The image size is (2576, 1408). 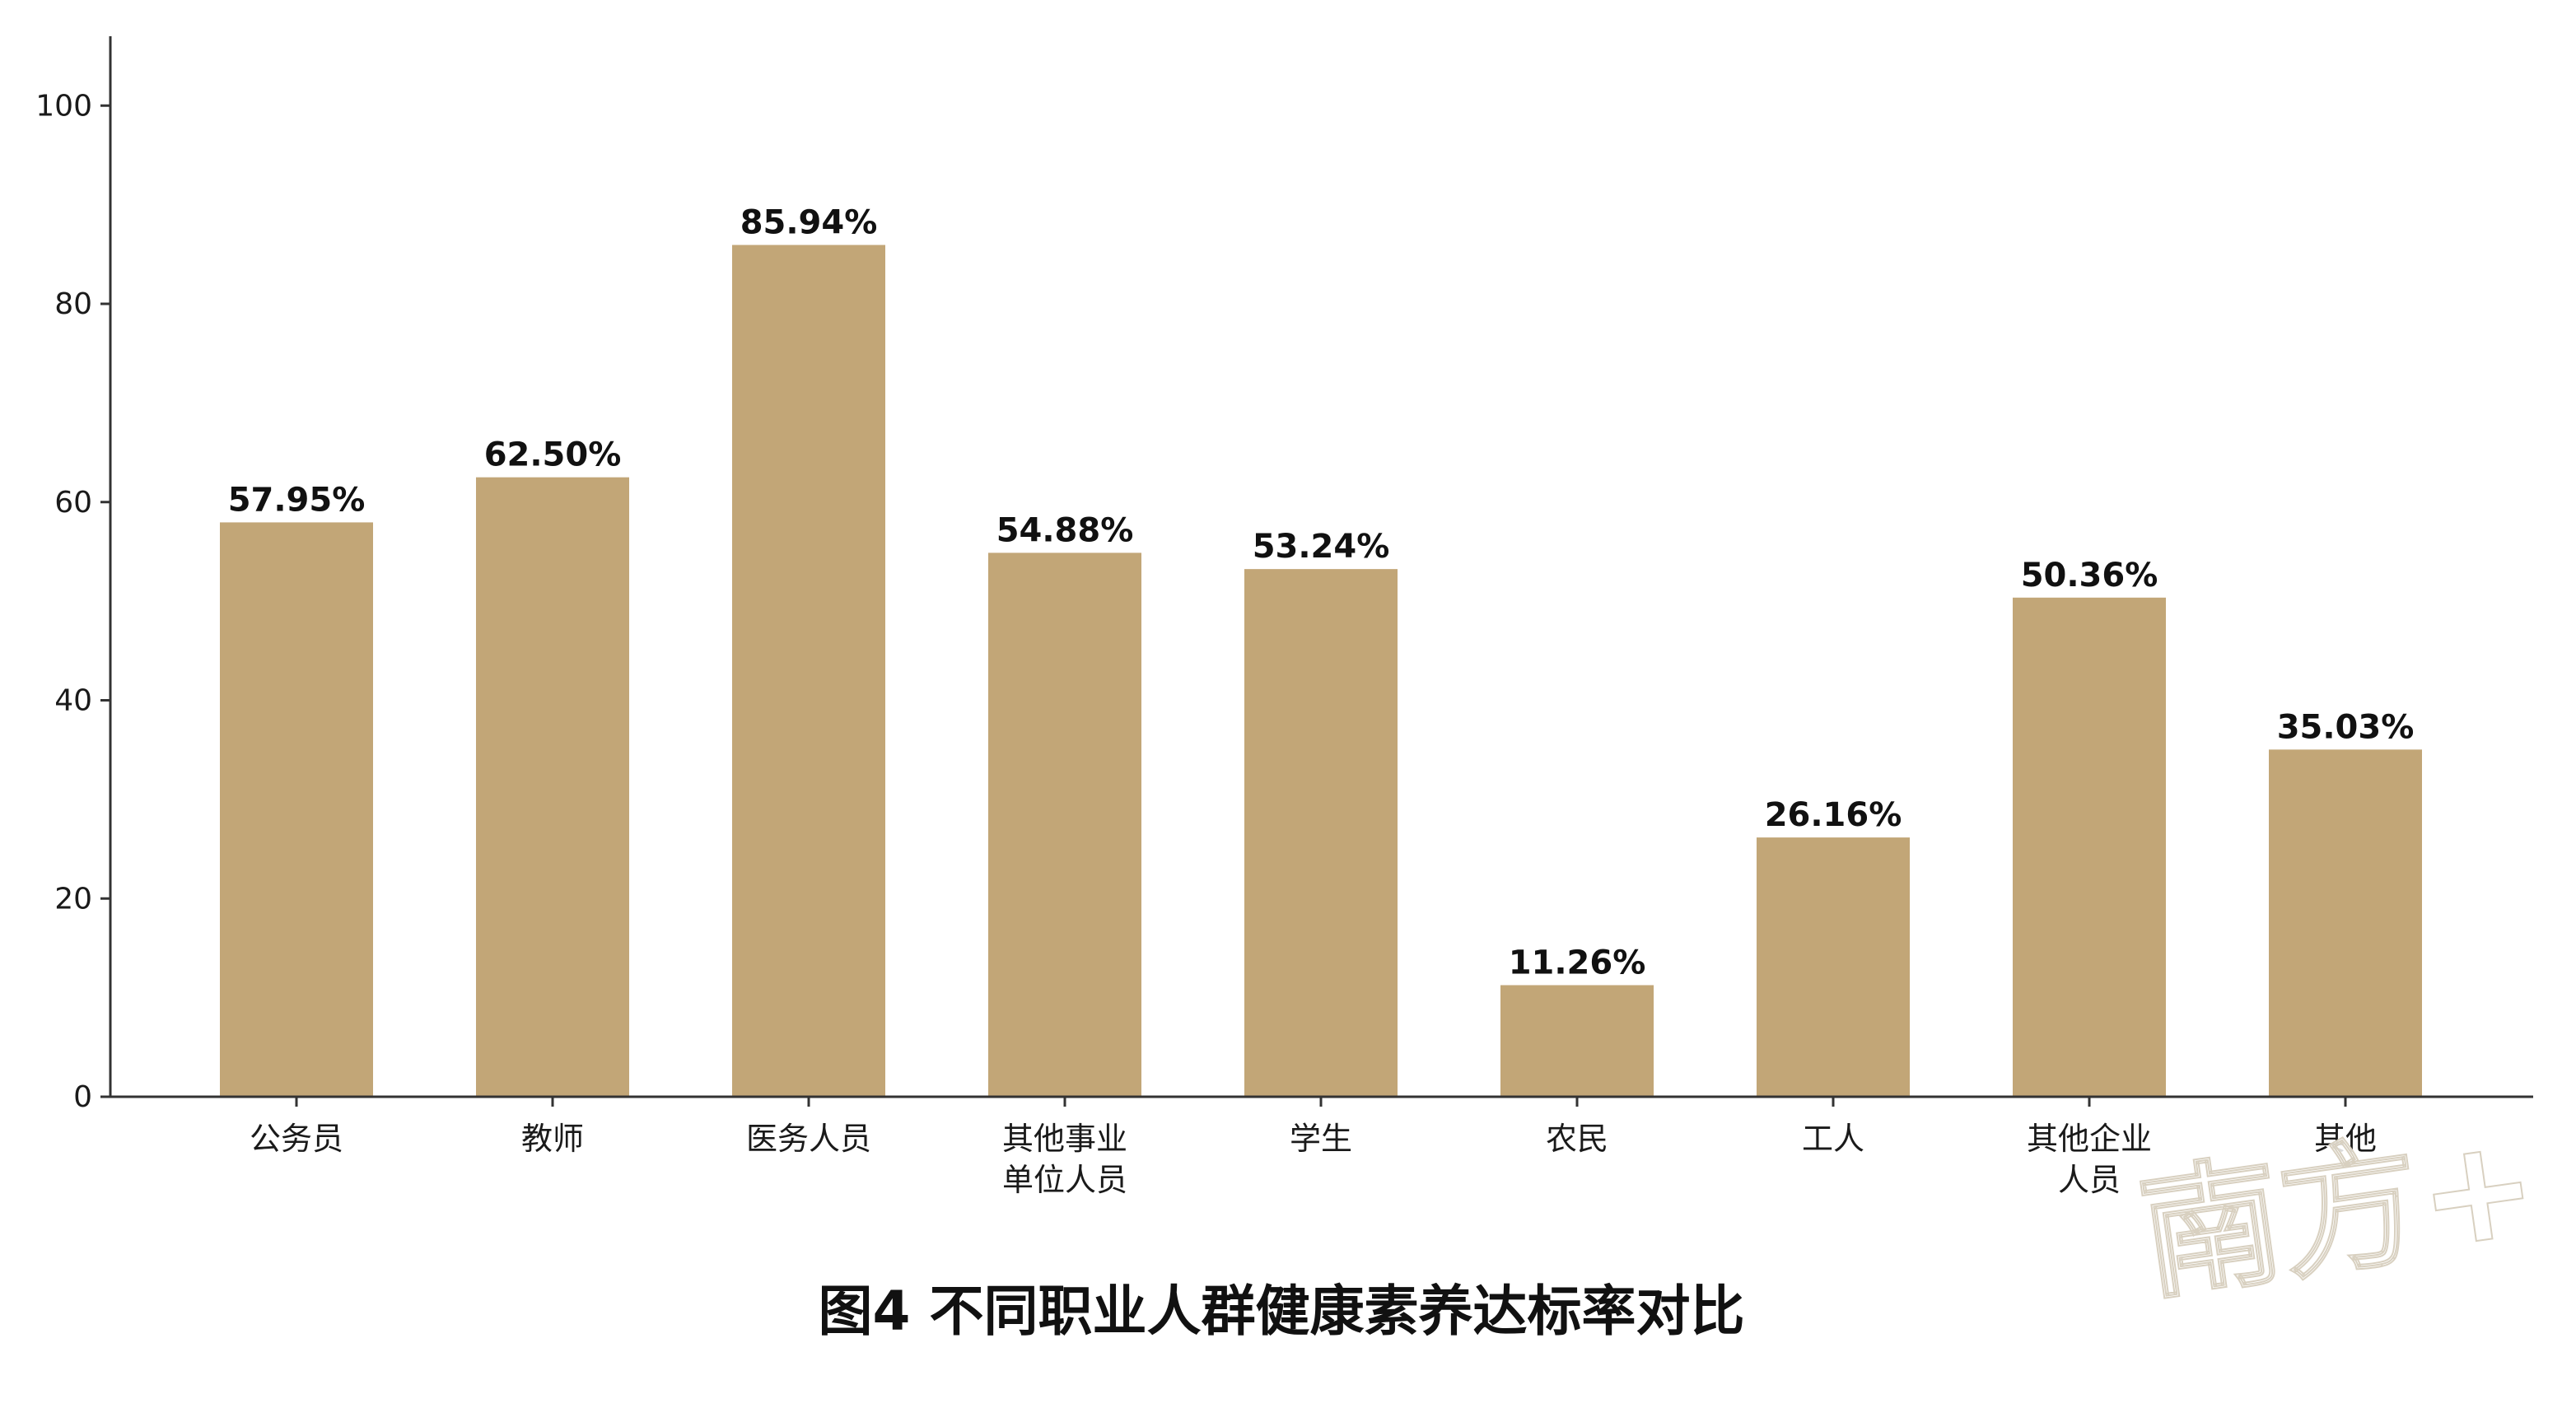 What do you see at coordinates (808, 1139) in the screenshot?
I see `x-tick-label: 医务人员` at bounding box center [808, 1139].